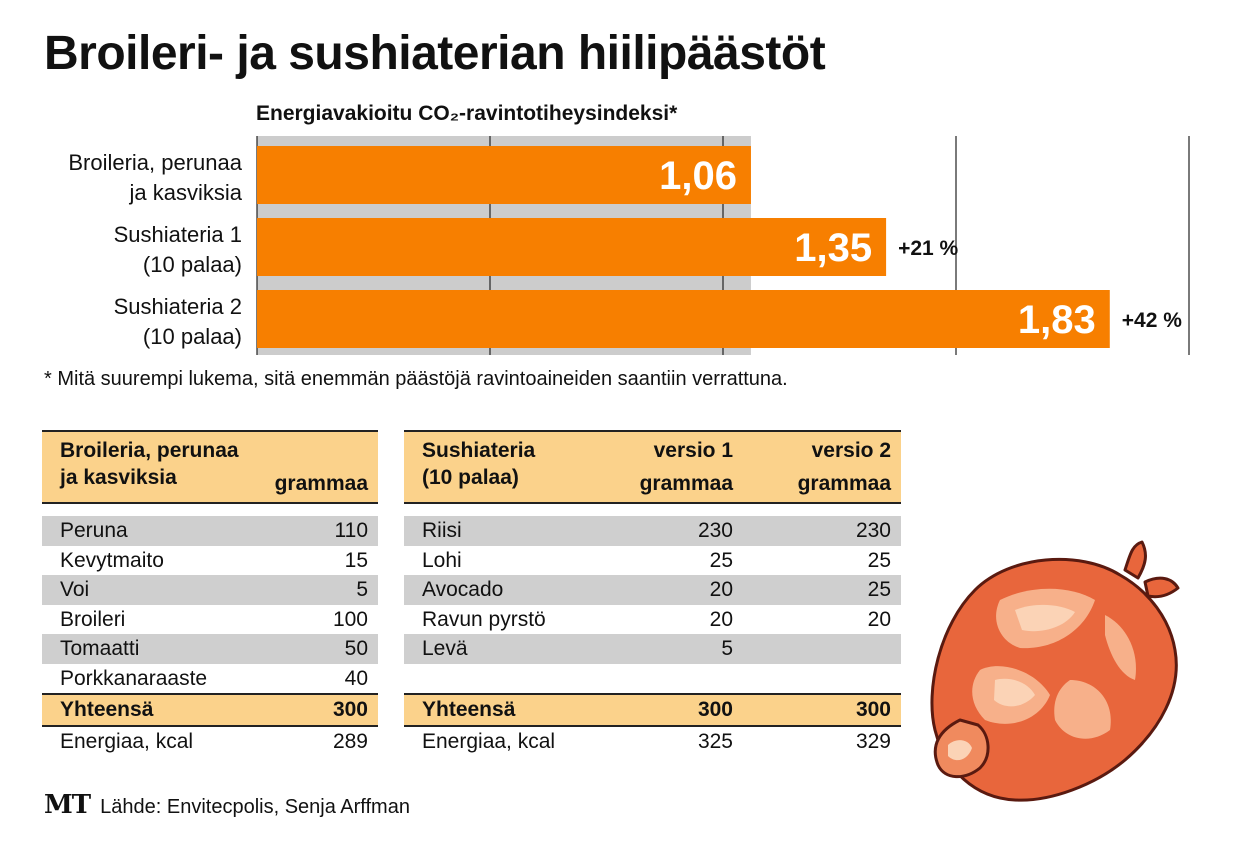  I want to click on table-row: Lohi 25 25, so click(652, 561).